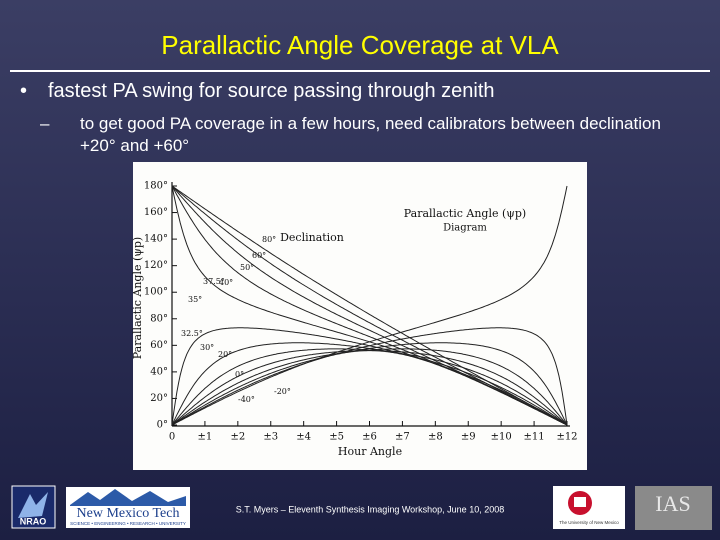 Image resolution: width=720 pixels, height=540 pixels. I want to click on title-rule, so click(360, 71).